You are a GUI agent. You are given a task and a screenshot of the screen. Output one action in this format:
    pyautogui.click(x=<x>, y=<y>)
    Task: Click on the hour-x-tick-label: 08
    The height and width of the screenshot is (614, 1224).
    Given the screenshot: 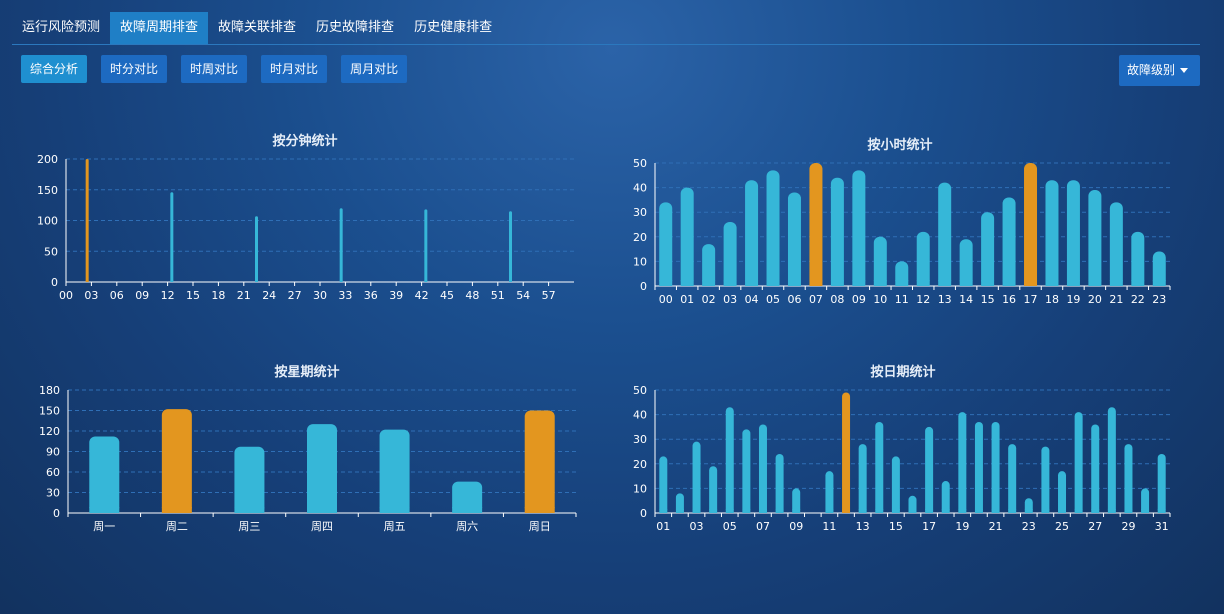 What is the action you would take?
    pyautogui.click(x=837, y=299)
    